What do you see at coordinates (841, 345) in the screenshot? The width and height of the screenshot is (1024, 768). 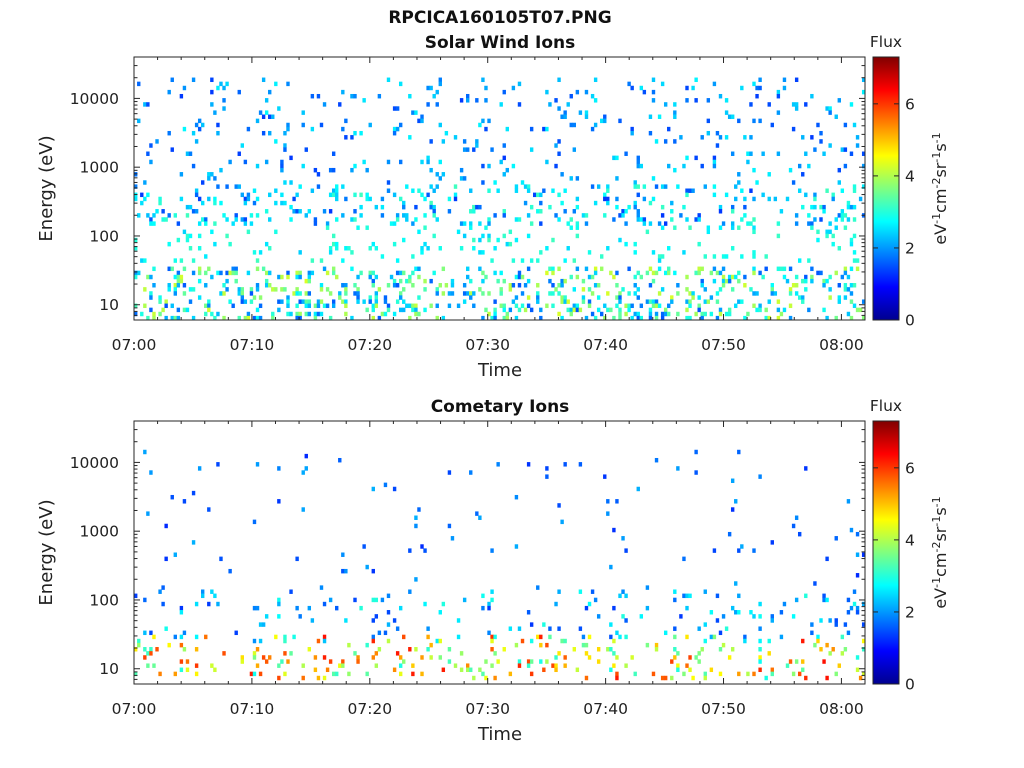 I see `x-tick-label: 08:00` at bounding box center [841, 345].